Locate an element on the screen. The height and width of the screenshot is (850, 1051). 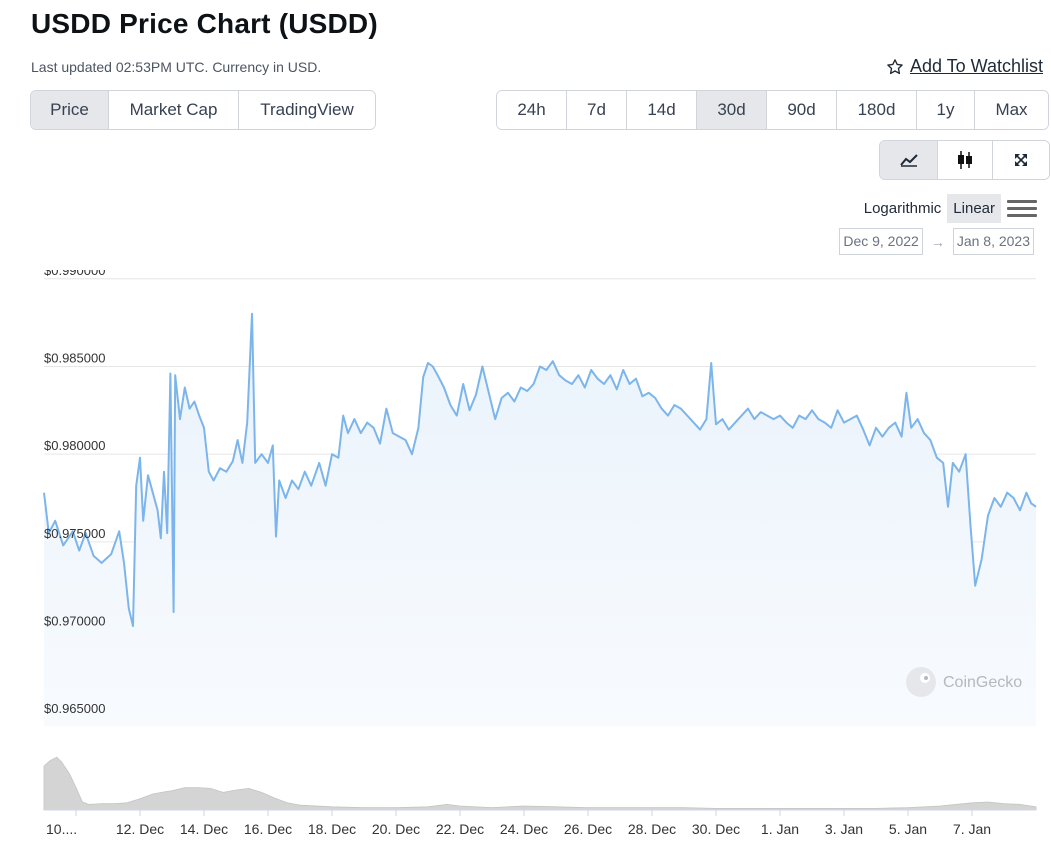
x-tick-label: 28. Dec is located at coordinates (652, 829).